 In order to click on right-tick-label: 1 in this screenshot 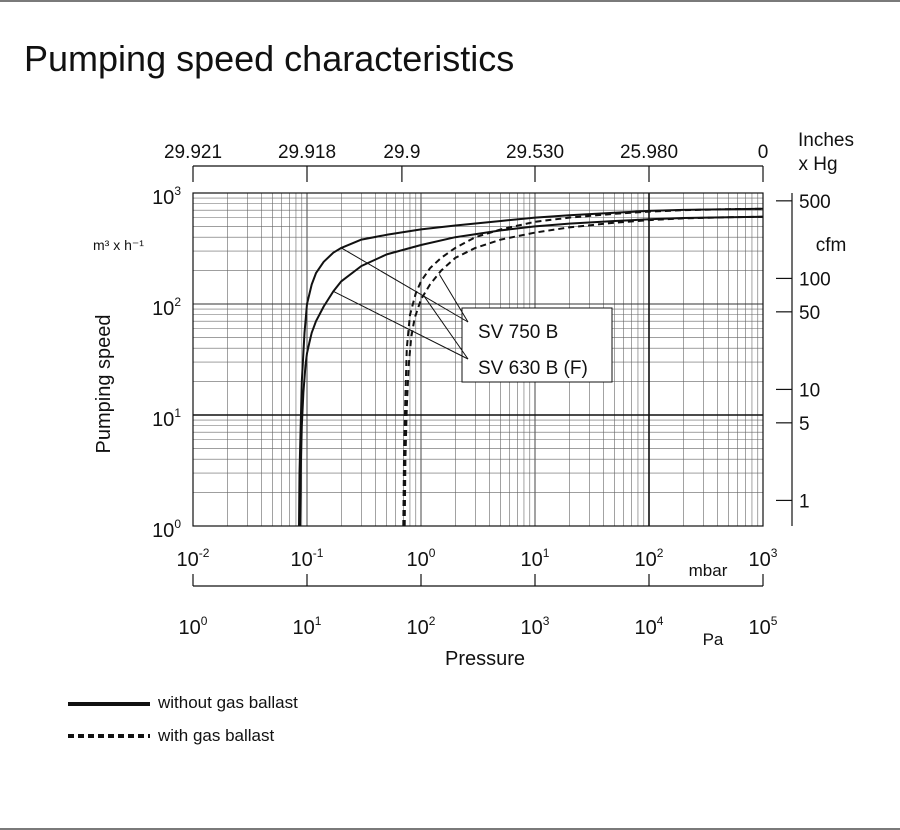, I will do `click(804, 501)`.